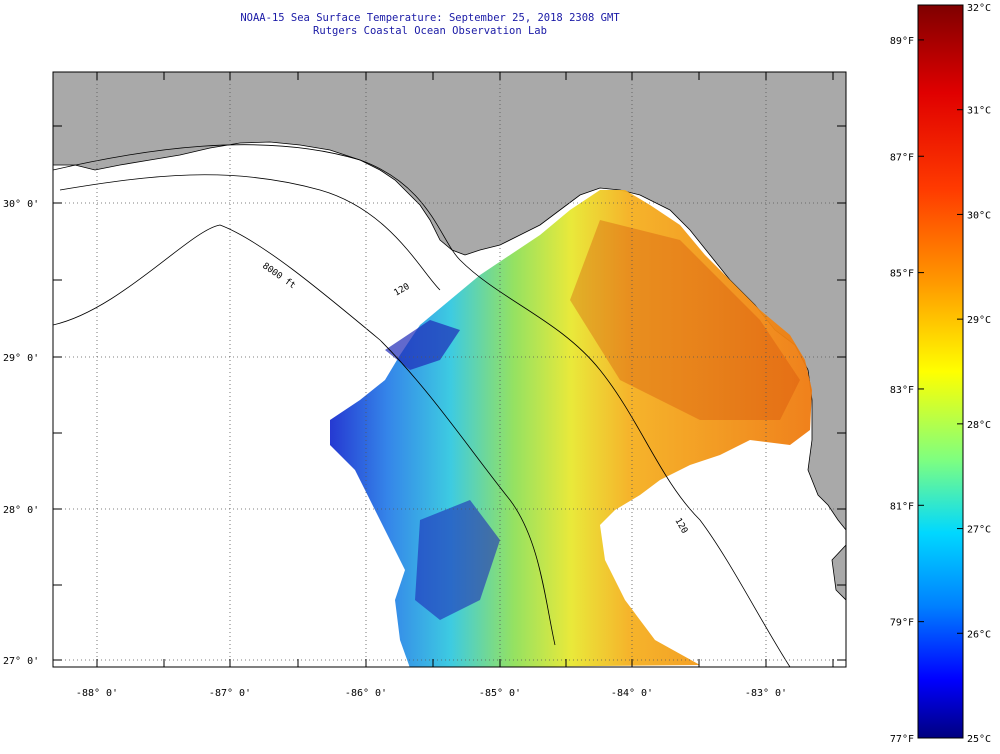 This screenshot has width=1000, height=754. Describe the element at coordinates (632, 693) in the screenshot. I see `lon-label: -84° 0'` at that location.